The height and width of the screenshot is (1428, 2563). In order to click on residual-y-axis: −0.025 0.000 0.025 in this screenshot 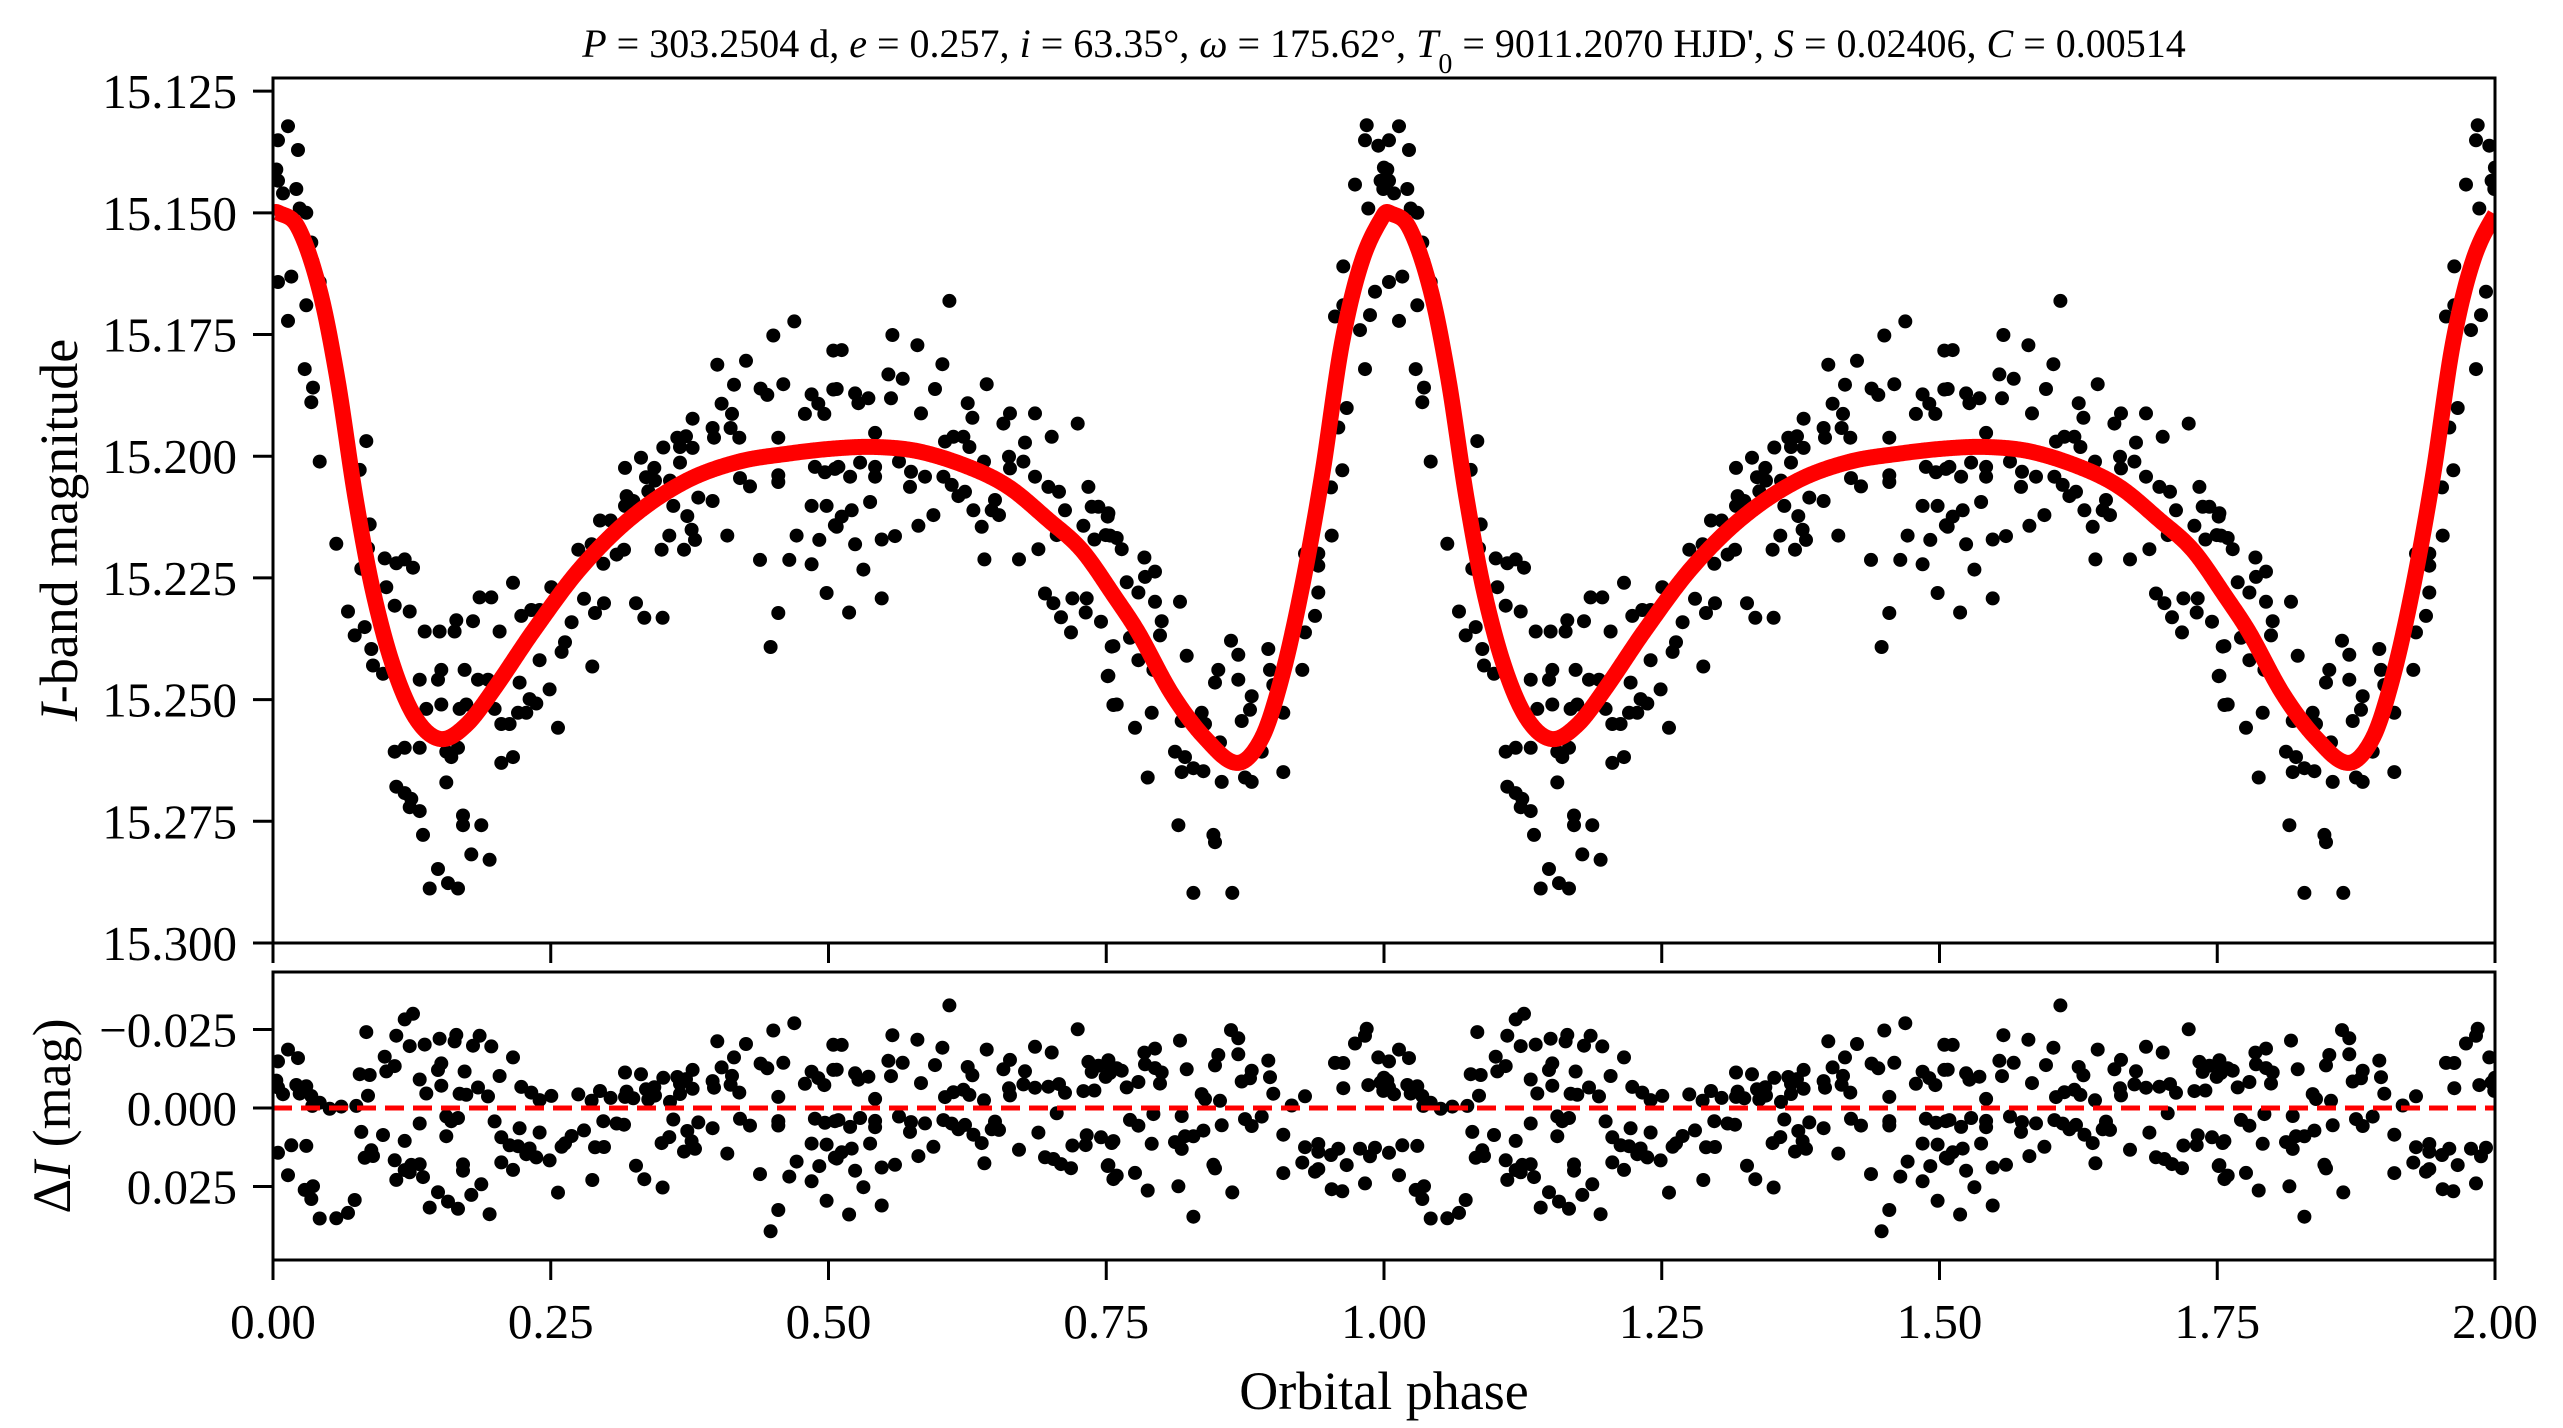, I will do `click(186, 1108)`.